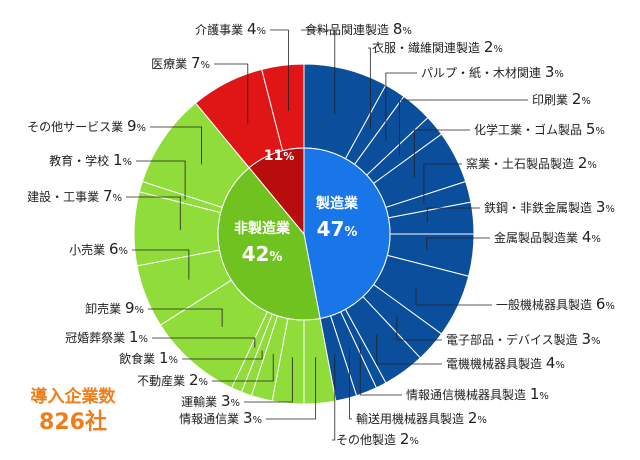 Image resolution: width=640 pixels, height=460 pixels. I want to click on group-3-value: 11%, so click(279, 156).